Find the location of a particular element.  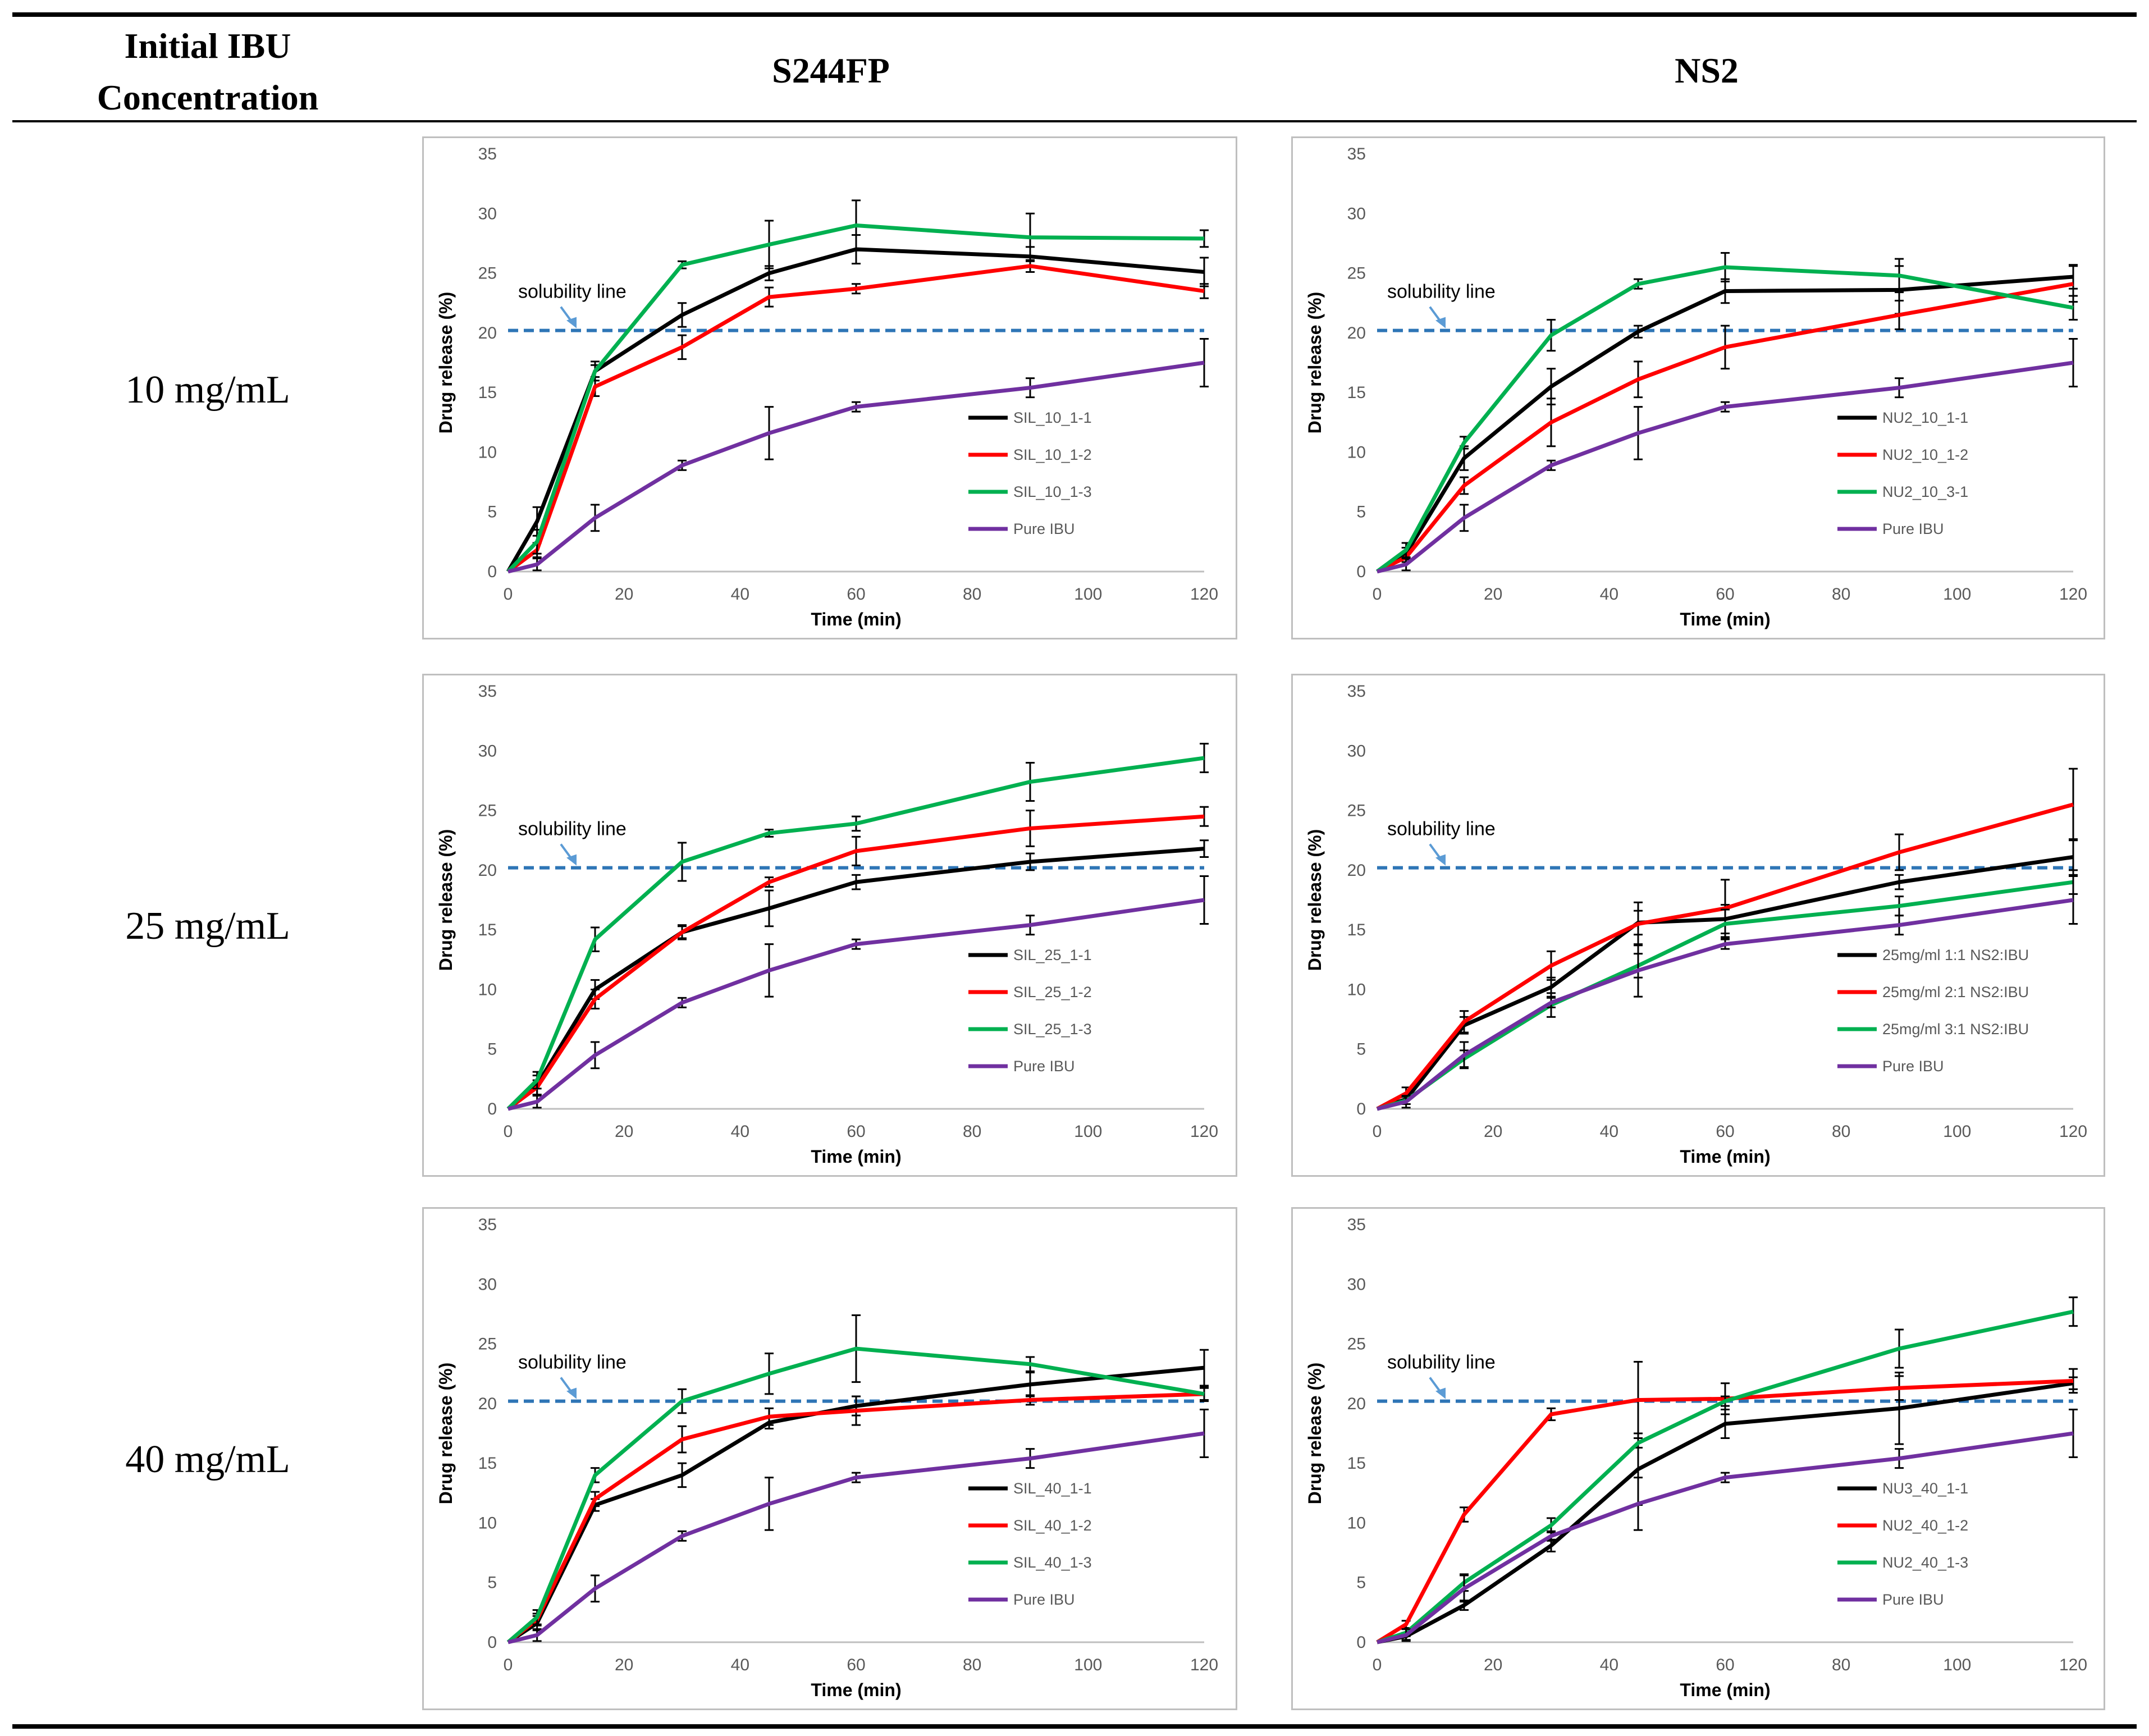

legend-label: SIL_25_1-1 is located at coordinates (1052, 955).